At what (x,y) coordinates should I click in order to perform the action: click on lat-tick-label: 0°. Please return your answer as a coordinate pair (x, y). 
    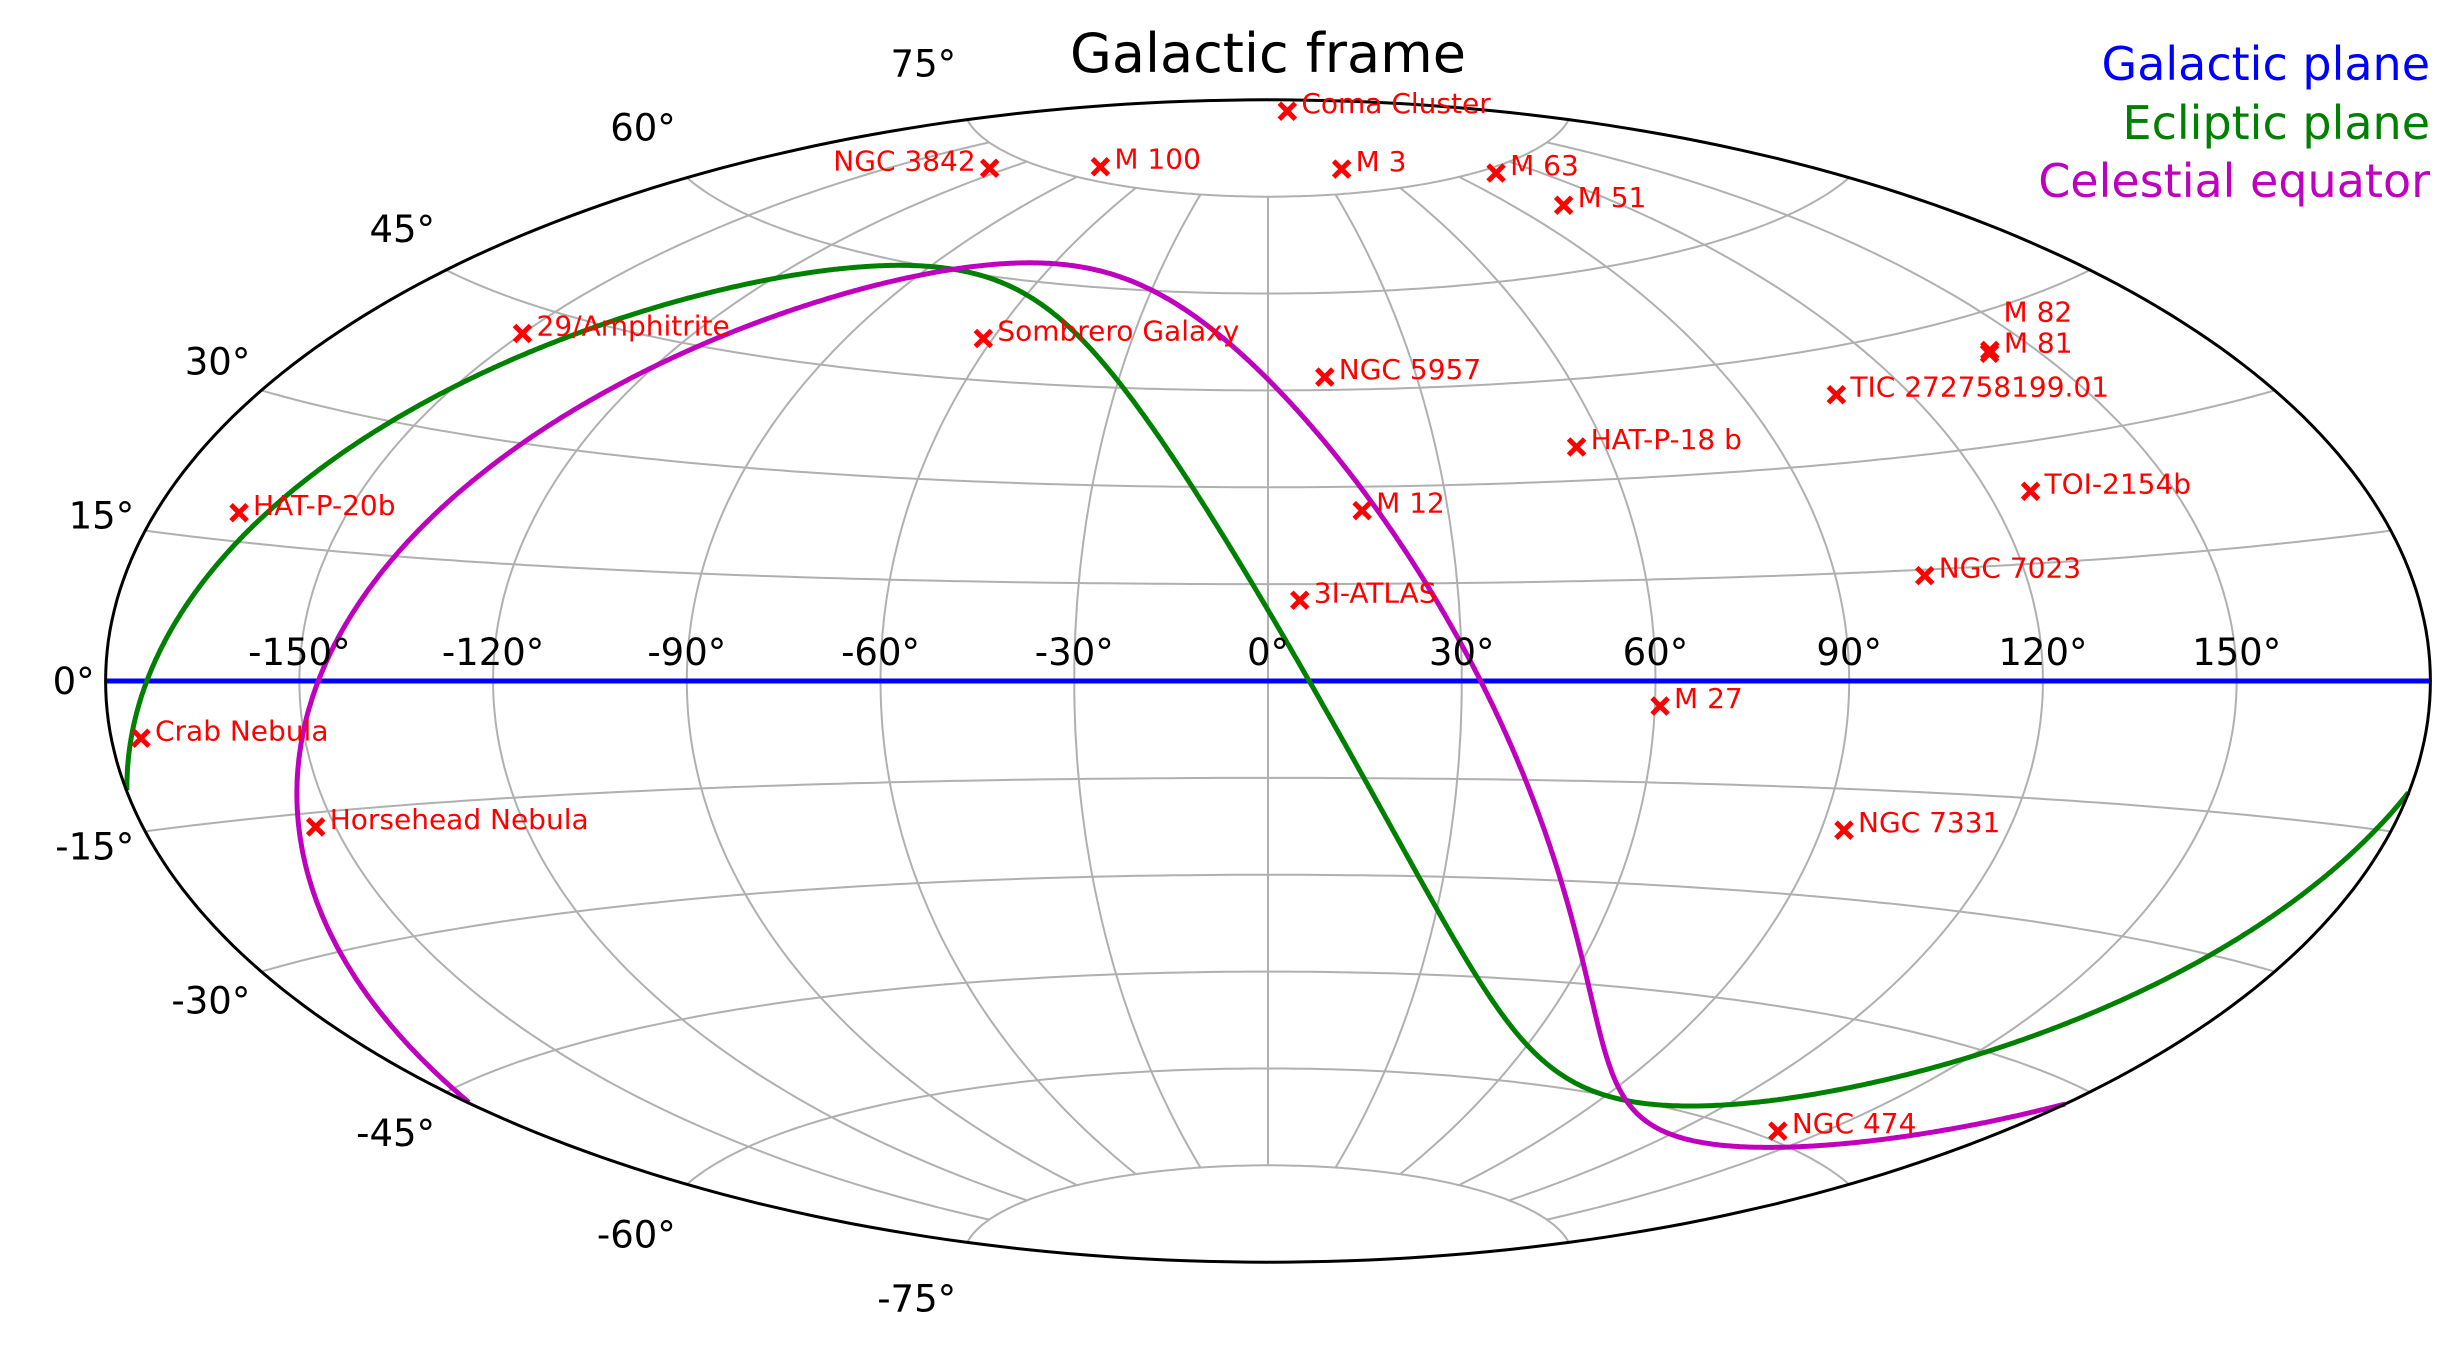
    Looking at the image, I should click on (74, 681).